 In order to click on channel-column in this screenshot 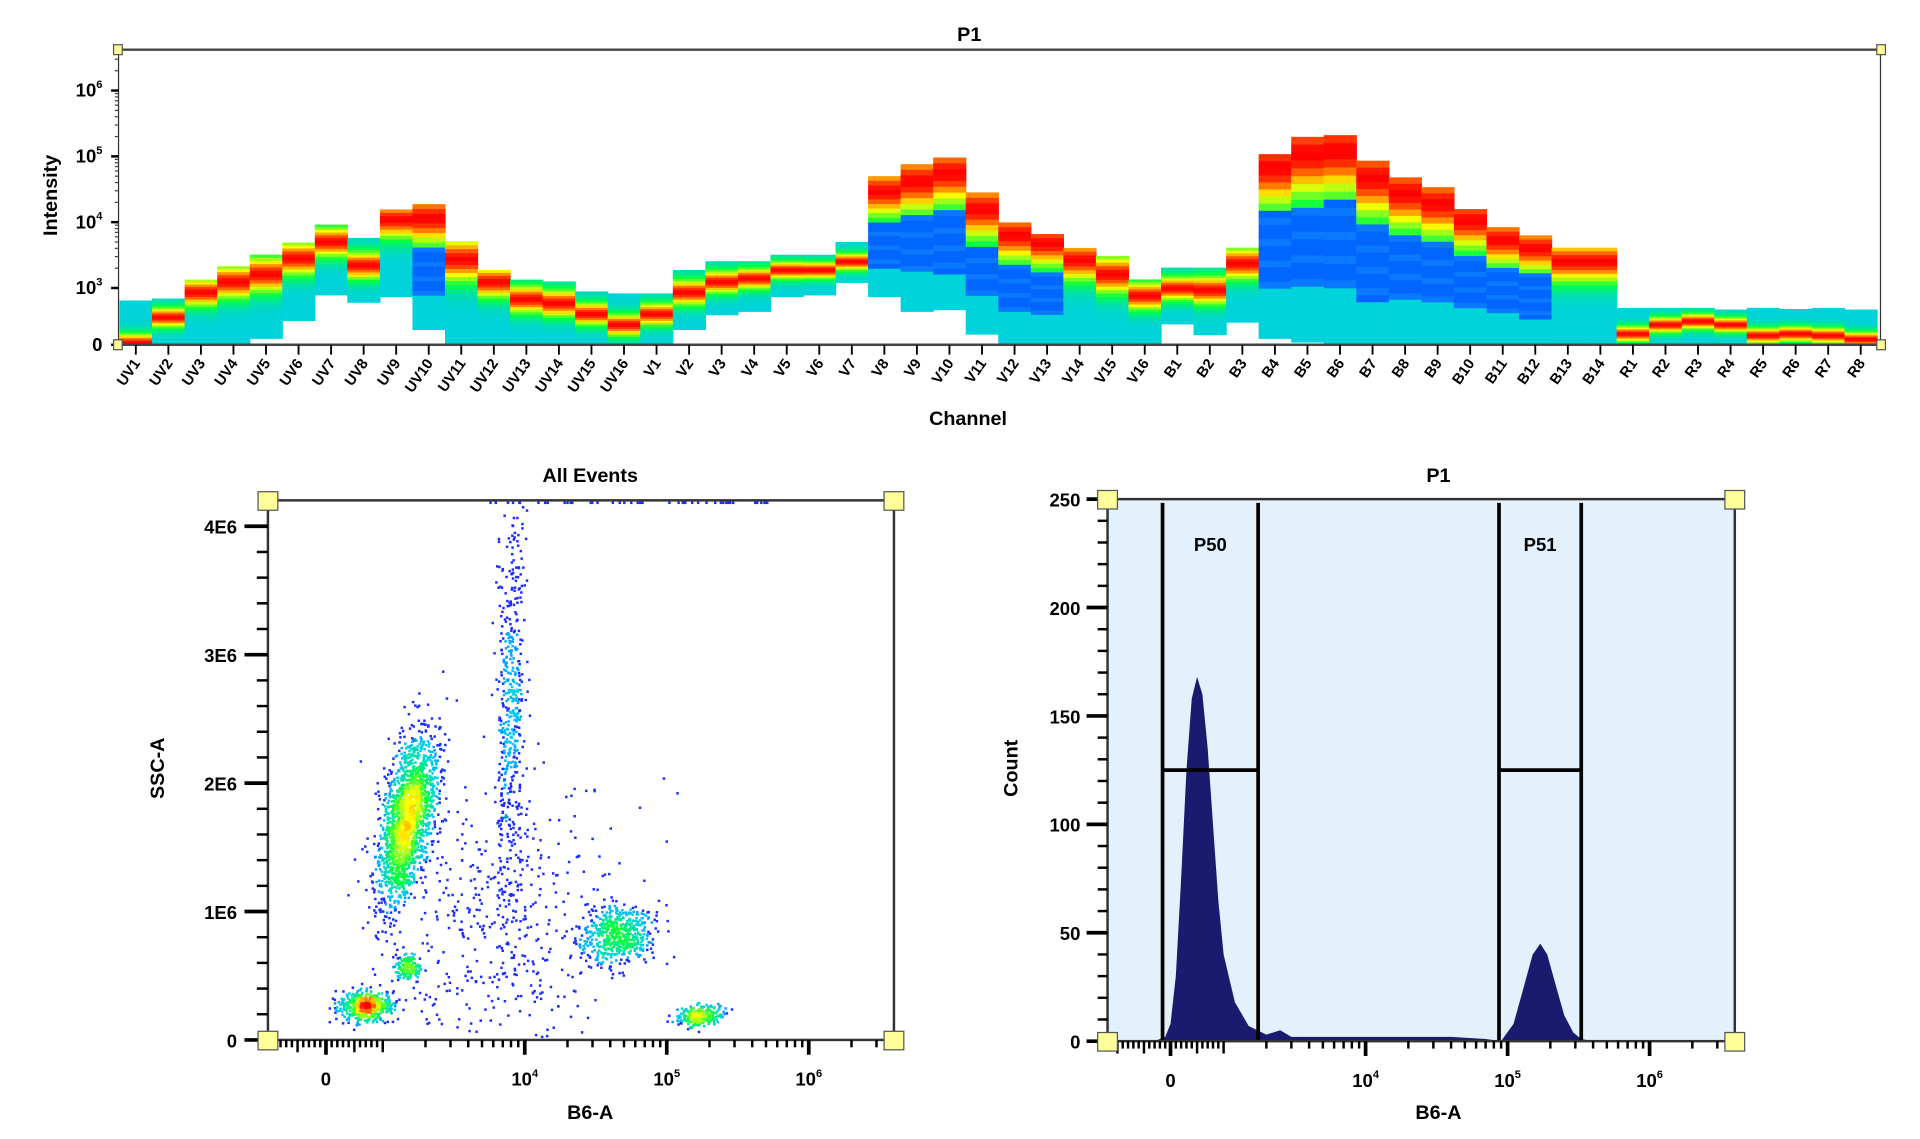, I will do `click(201, 312)`.